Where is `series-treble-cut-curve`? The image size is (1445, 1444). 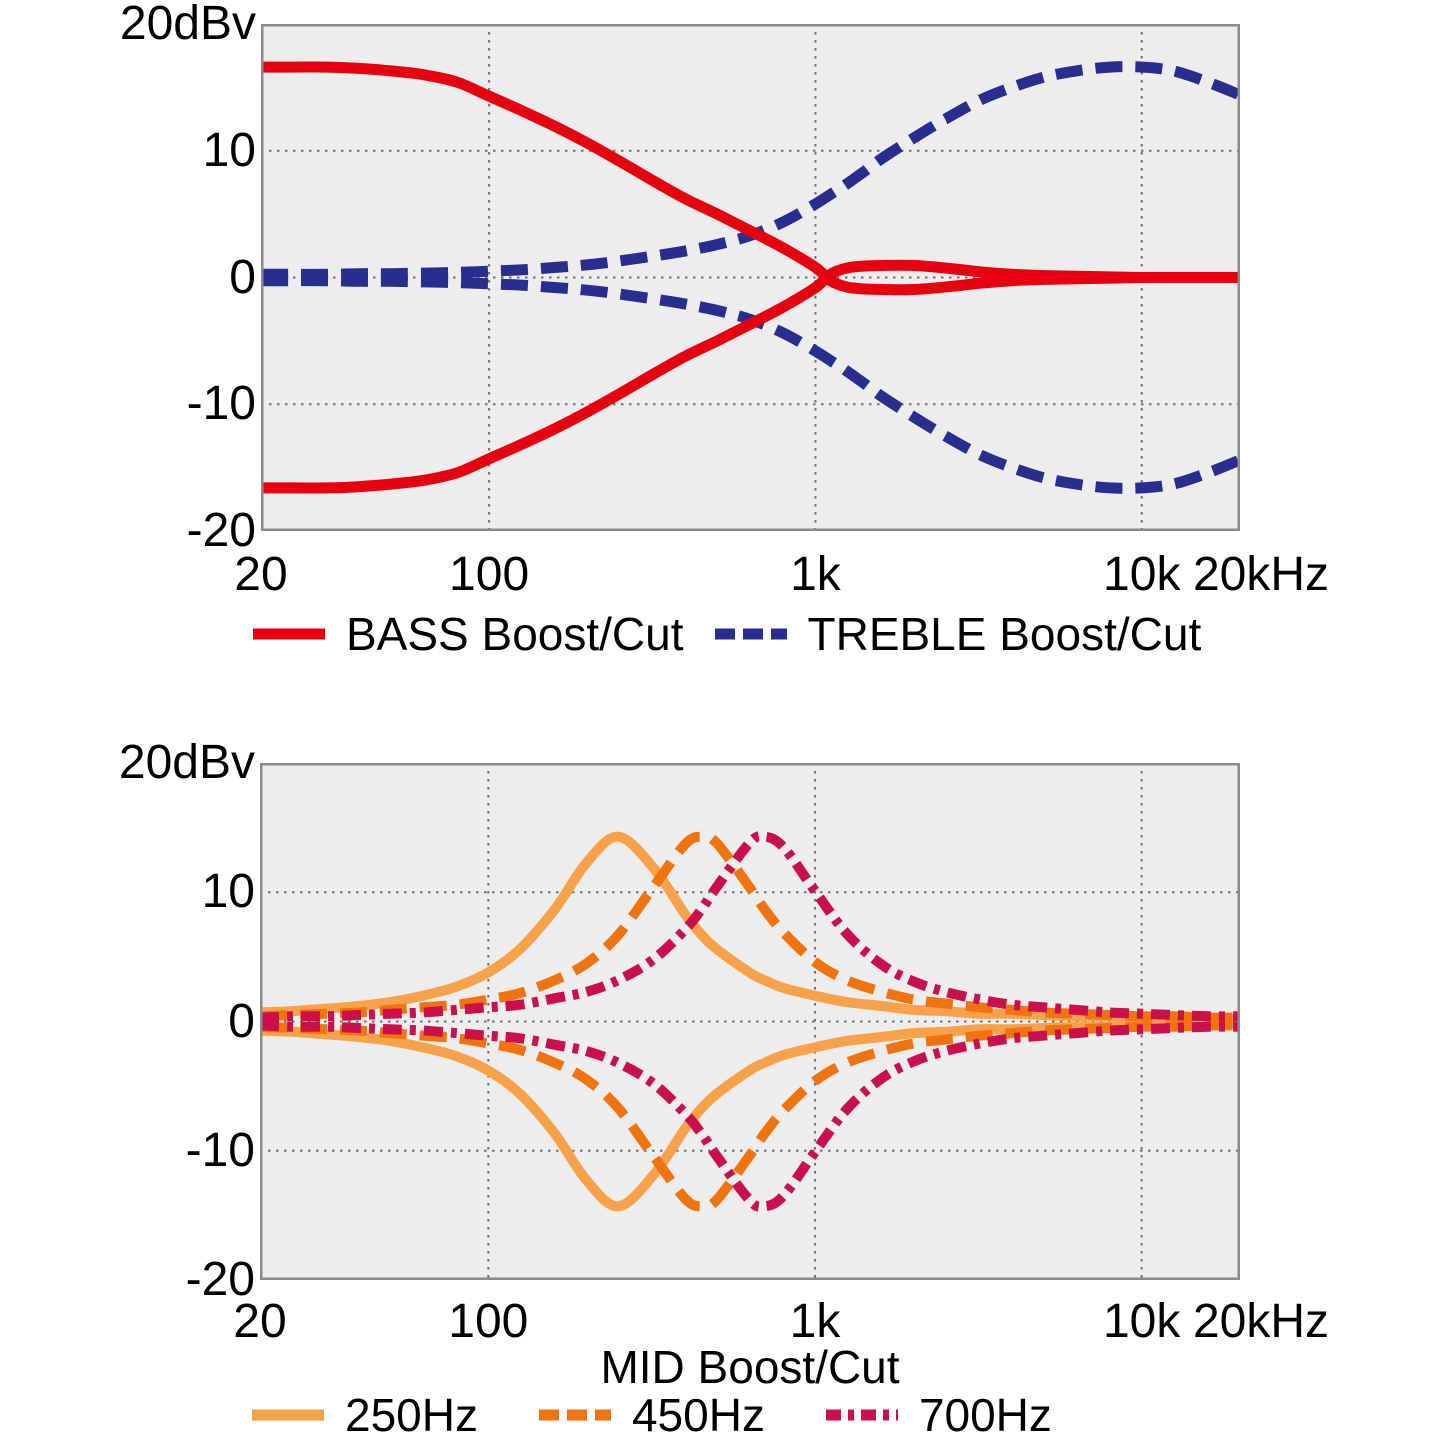
series-treble-cut-curve is located at coordinates (750, 384).